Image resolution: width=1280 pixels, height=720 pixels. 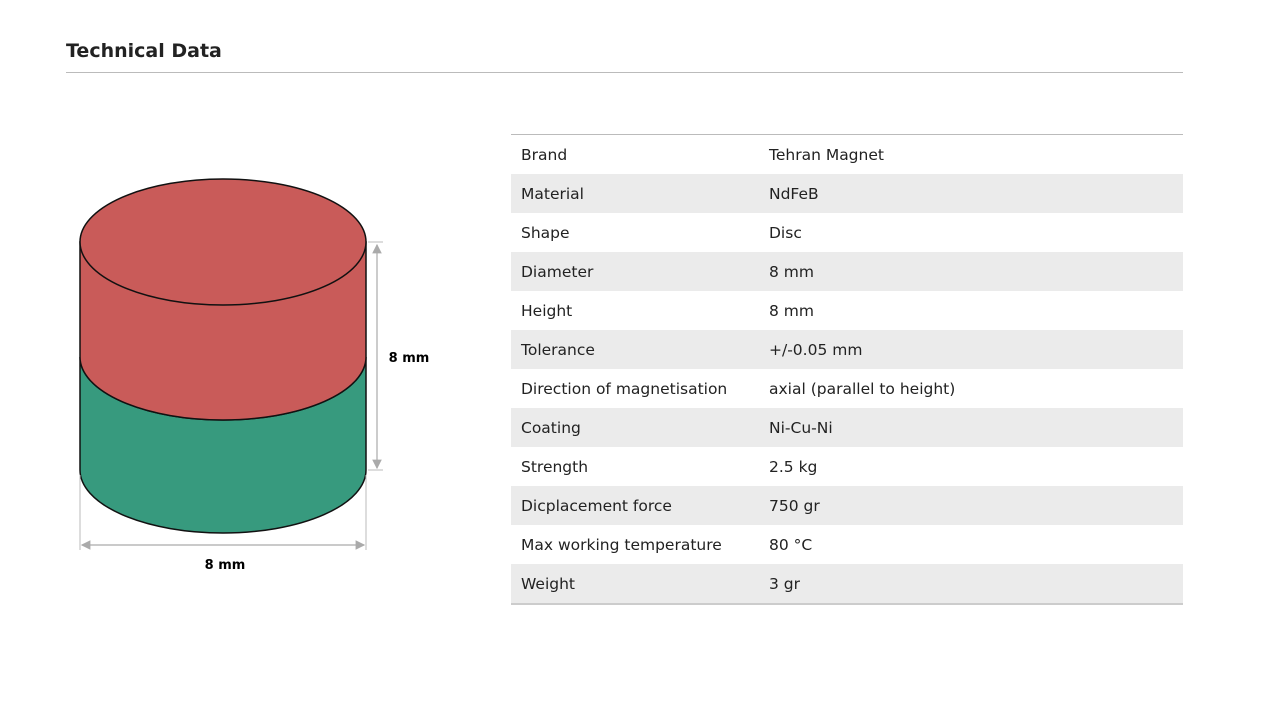 I want to click on diameter-label: 8 mm, so click(x=225, y=565).